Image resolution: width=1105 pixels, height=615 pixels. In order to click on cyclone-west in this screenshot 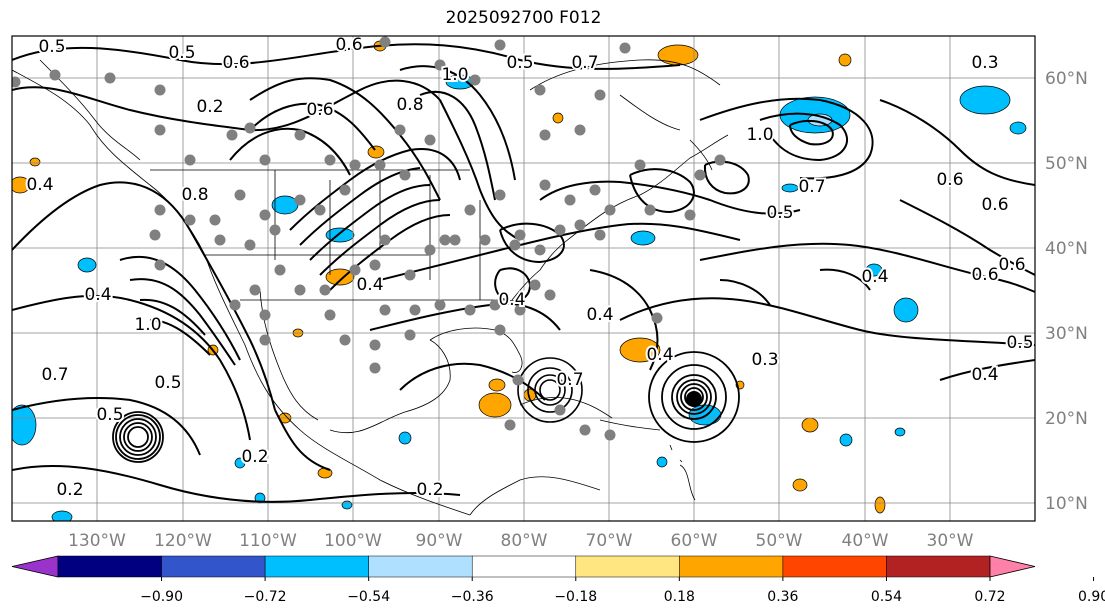, I will do `click(138, 437)`.